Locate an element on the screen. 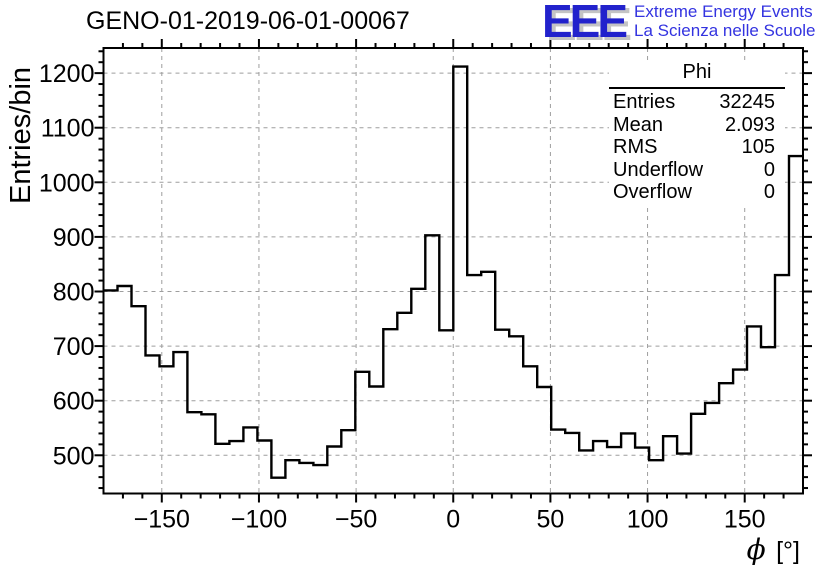 The height and width of the screenshot is (572, 836). stat-value: 32245 is located at coordinates (747, 102).